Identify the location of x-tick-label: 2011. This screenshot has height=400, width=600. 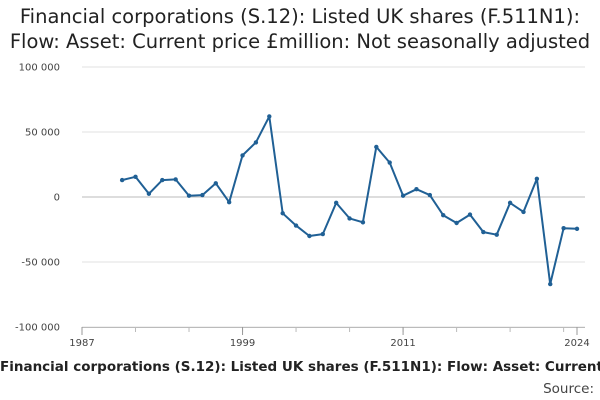
(402, 343).